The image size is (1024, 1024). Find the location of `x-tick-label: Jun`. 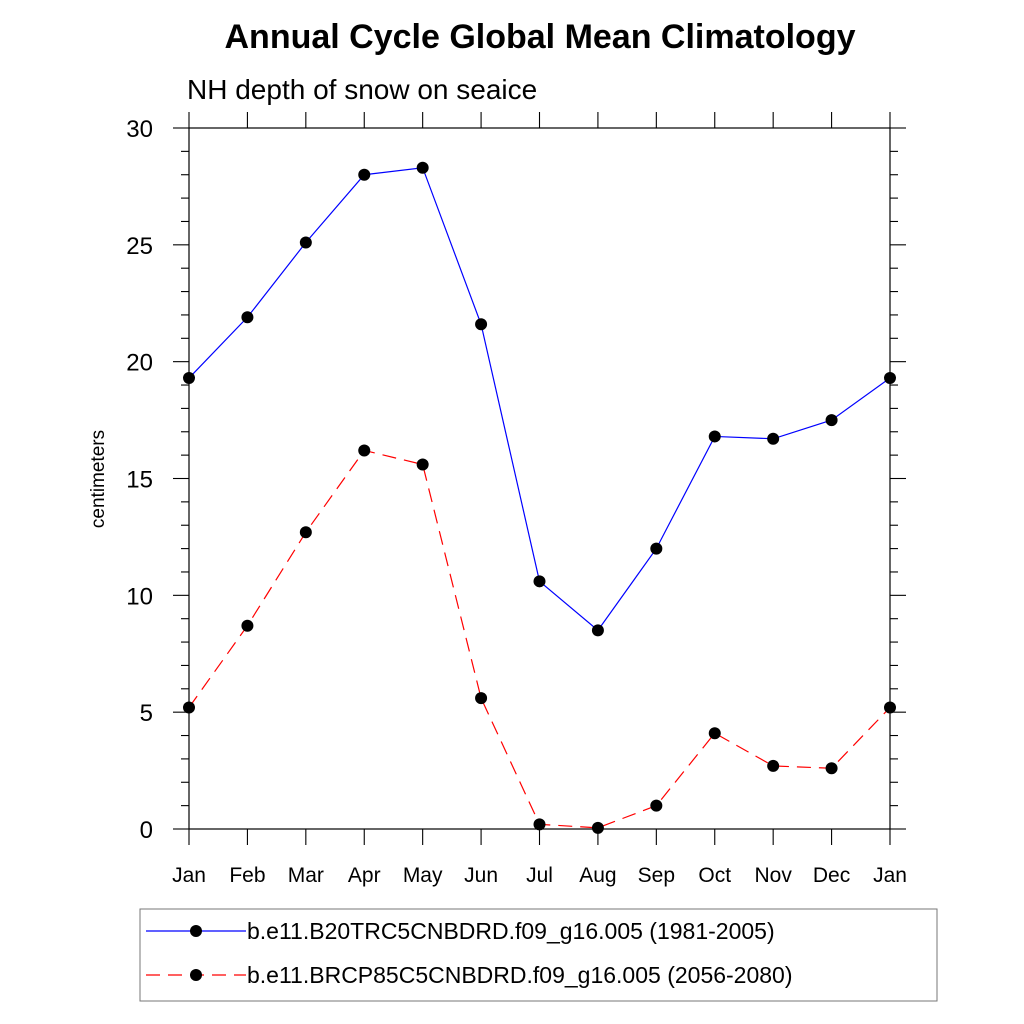

x-tick-label: Jun is located at coordinates (481, 875).